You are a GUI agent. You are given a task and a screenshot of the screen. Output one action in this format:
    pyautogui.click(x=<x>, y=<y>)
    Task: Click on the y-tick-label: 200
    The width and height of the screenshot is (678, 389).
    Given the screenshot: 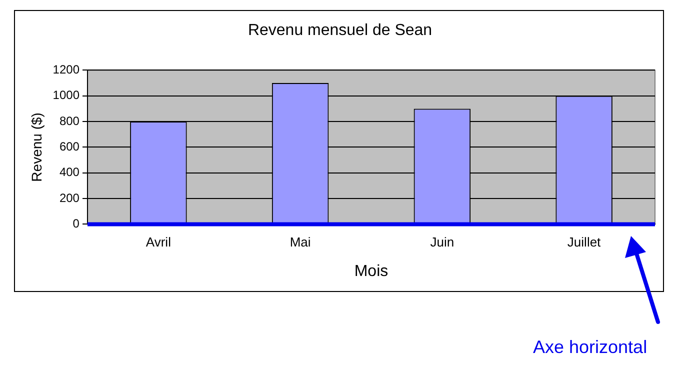 What is the action you would take?
    pyautogui.click(x=69, y=197)
    